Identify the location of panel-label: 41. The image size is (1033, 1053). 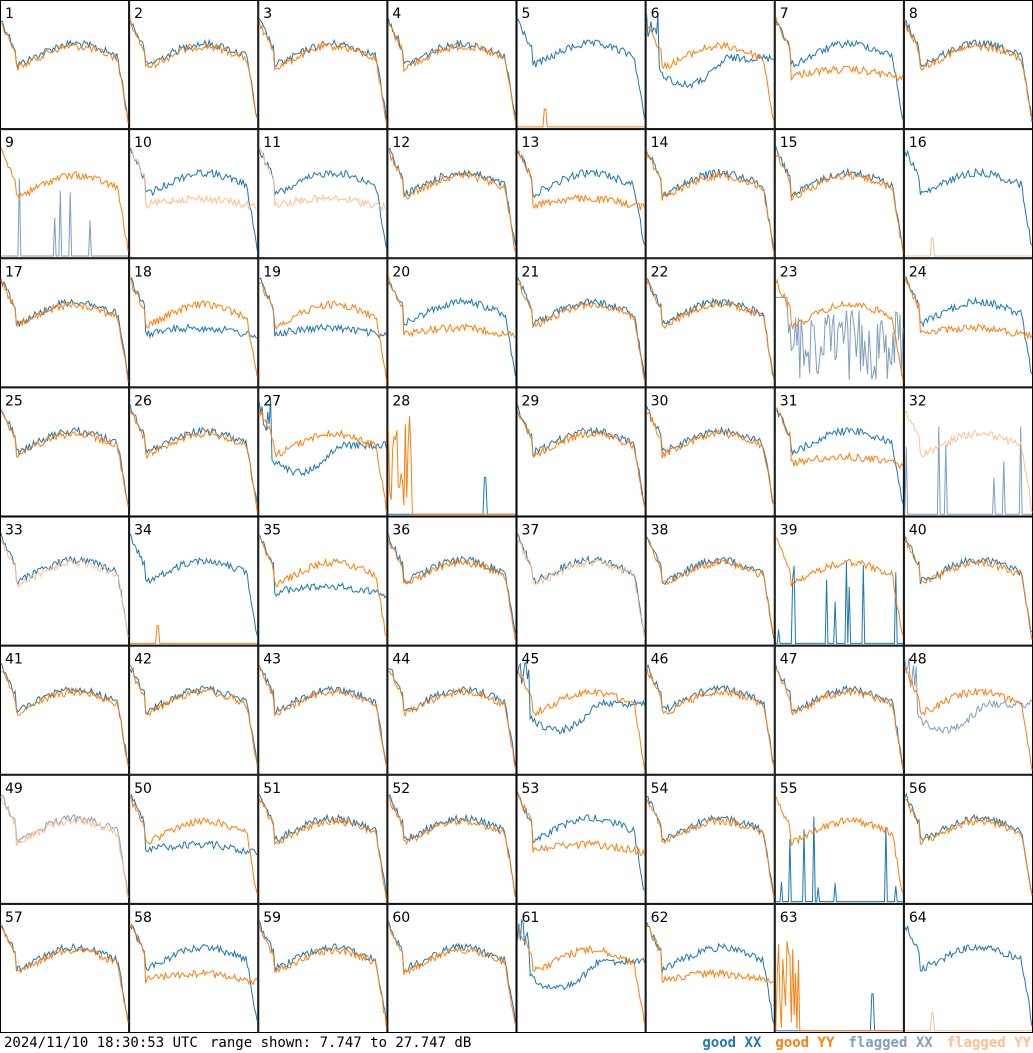
(14, 660).